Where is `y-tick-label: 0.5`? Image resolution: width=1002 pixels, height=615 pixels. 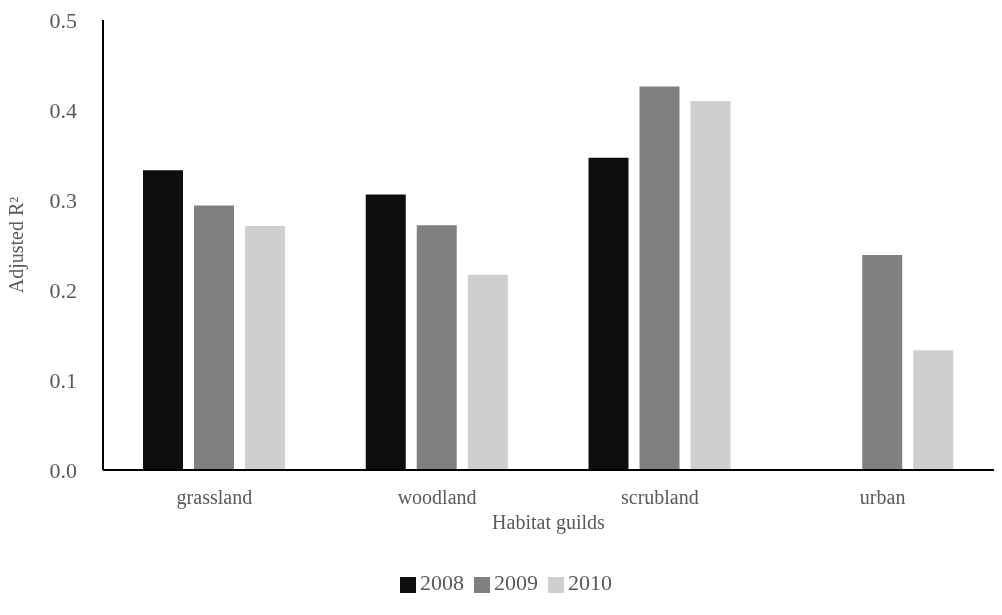 y-tick-label: 0.5 is located at coordinates (63, 20).